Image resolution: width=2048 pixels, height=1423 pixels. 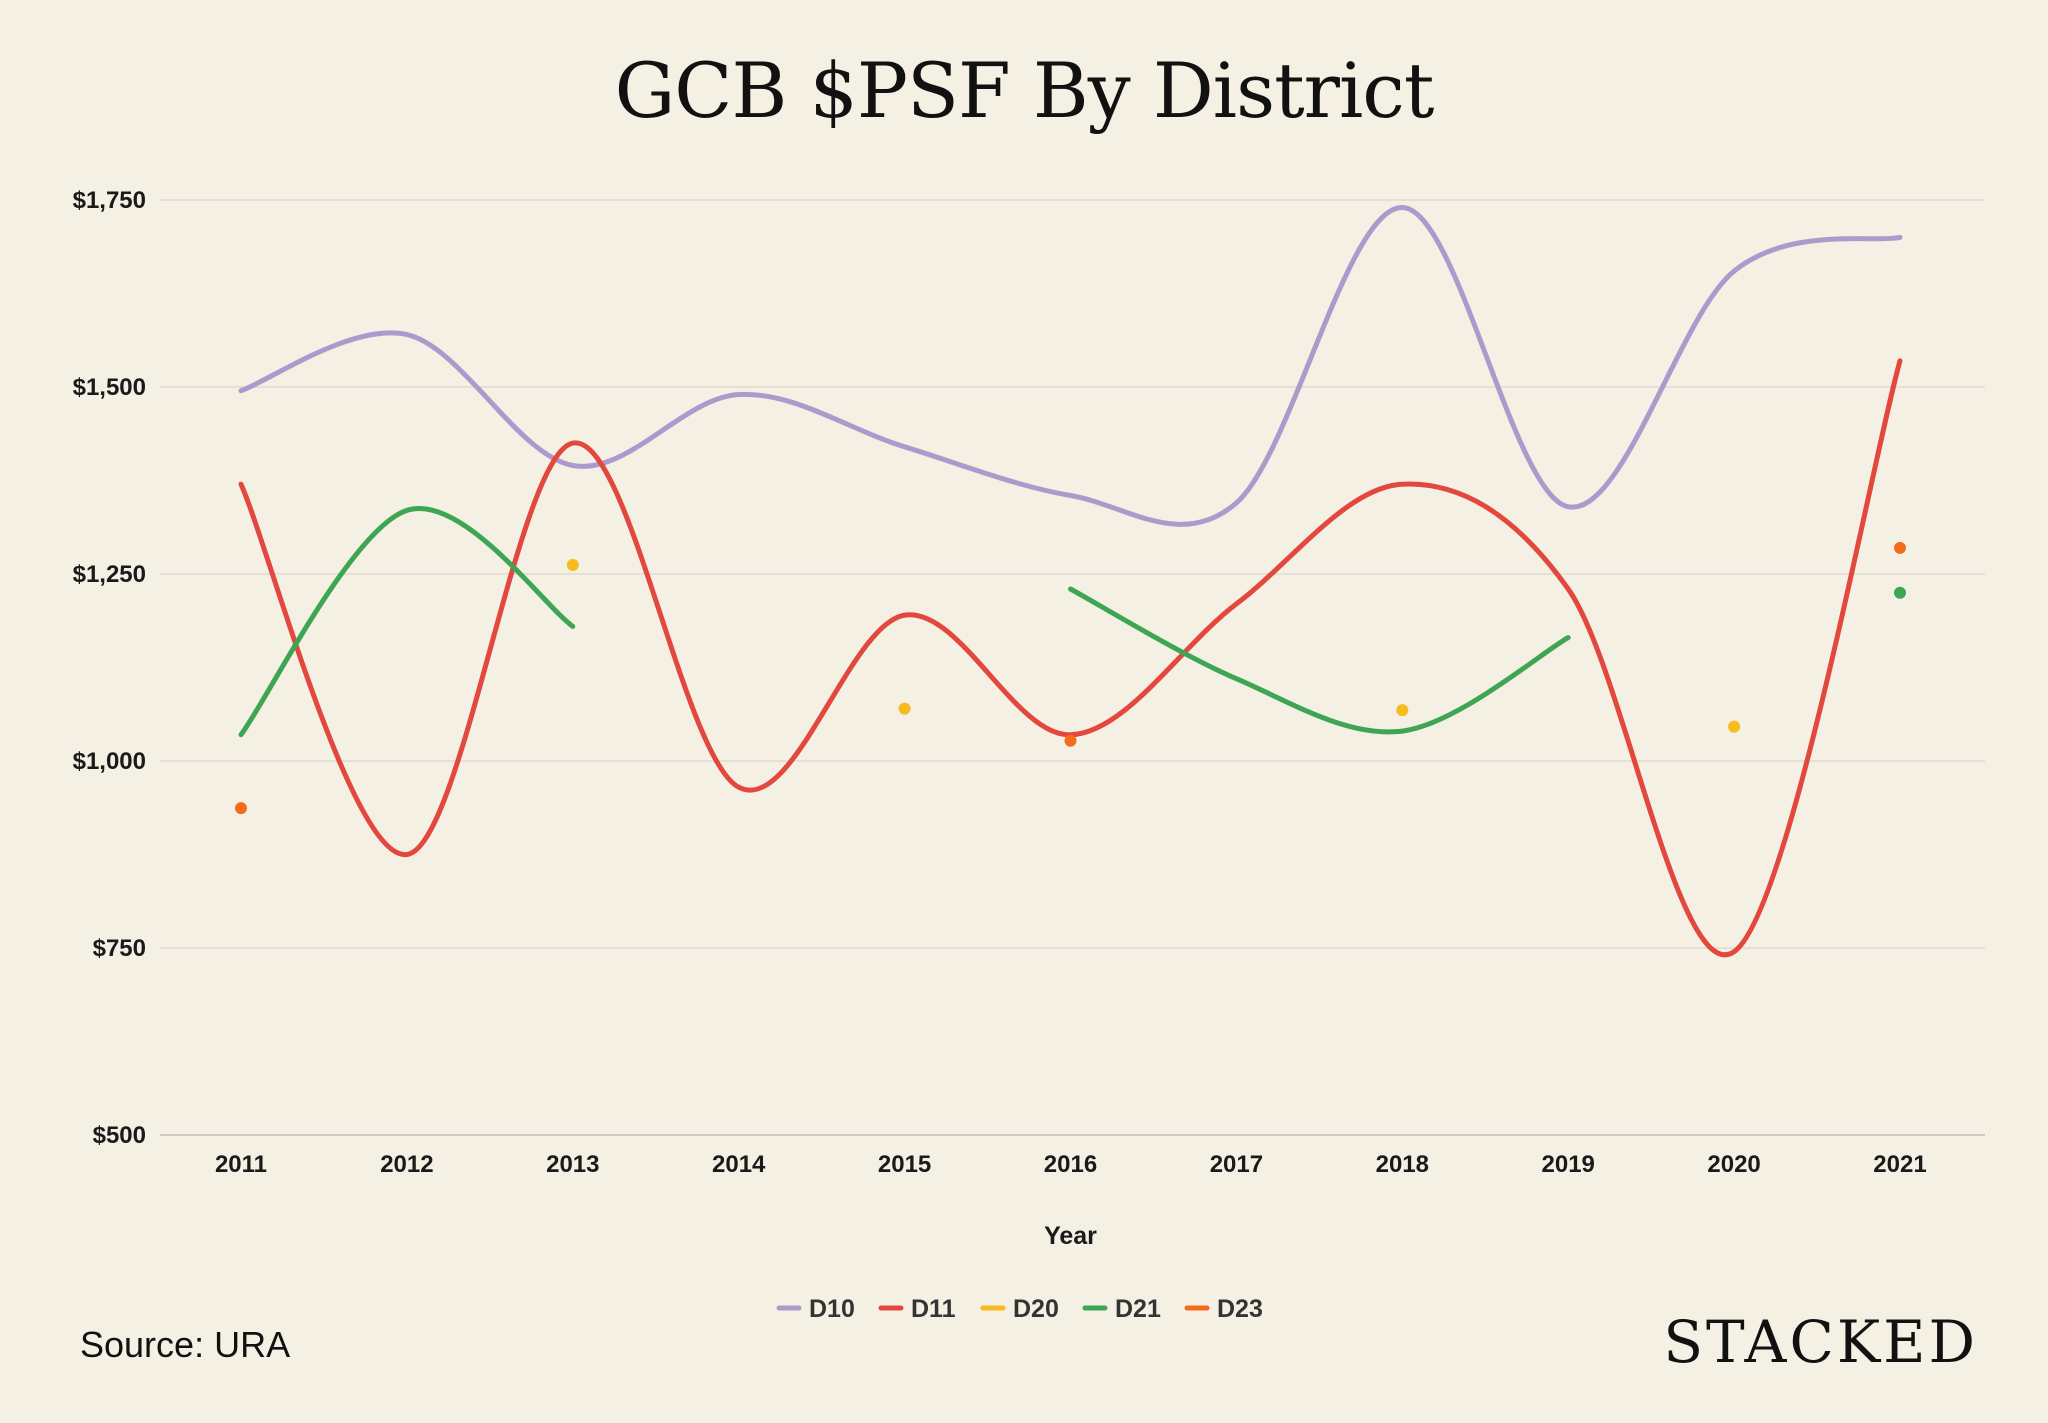 I want to click on legend-item-d11: D11, so click(x=917, y=1309).